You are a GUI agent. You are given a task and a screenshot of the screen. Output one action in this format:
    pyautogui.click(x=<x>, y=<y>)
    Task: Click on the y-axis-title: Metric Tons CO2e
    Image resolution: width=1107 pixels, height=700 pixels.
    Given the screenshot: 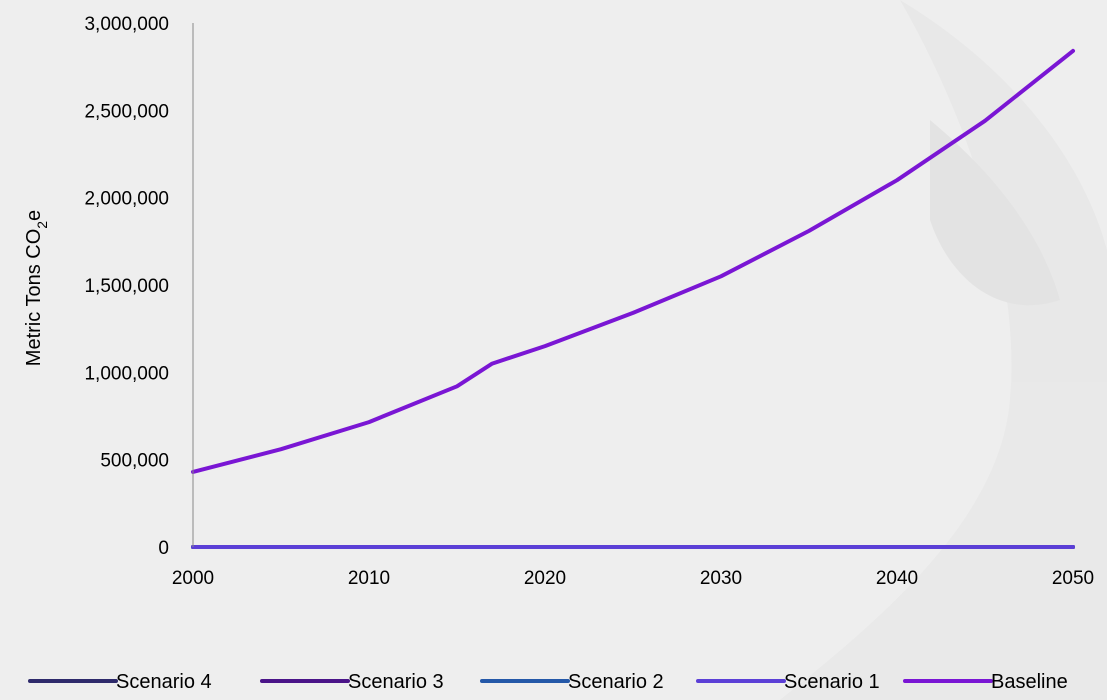 What is the action you would take?
    pyautogui.click(x=36, y=288)
    